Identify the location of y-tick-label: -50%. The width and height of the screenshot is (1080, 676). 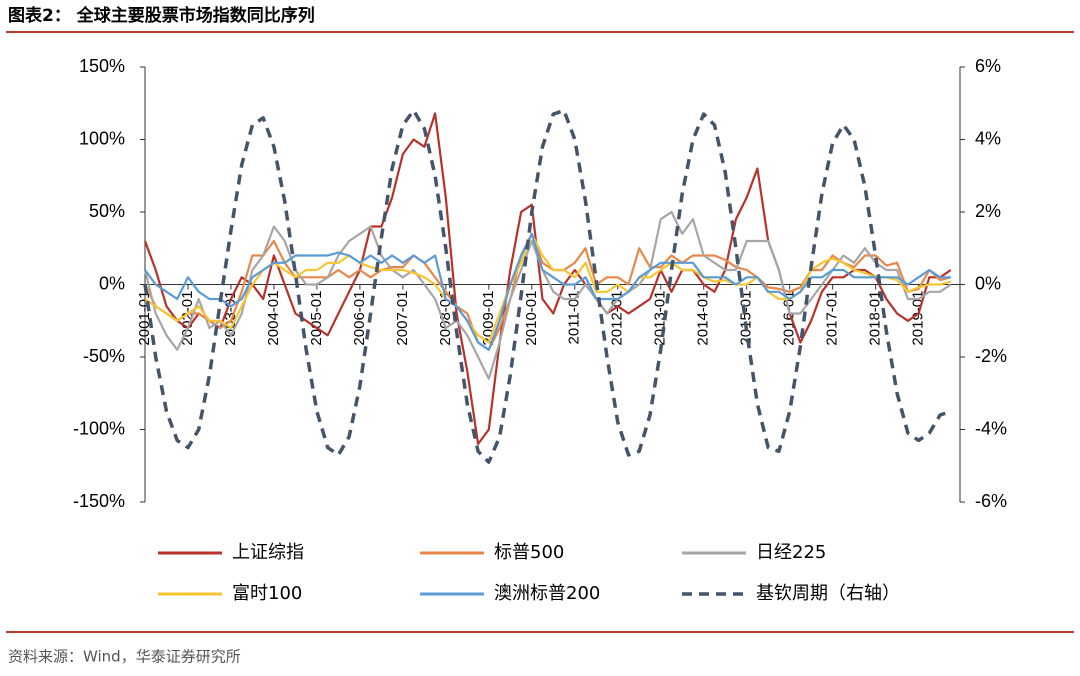
(104, 356).